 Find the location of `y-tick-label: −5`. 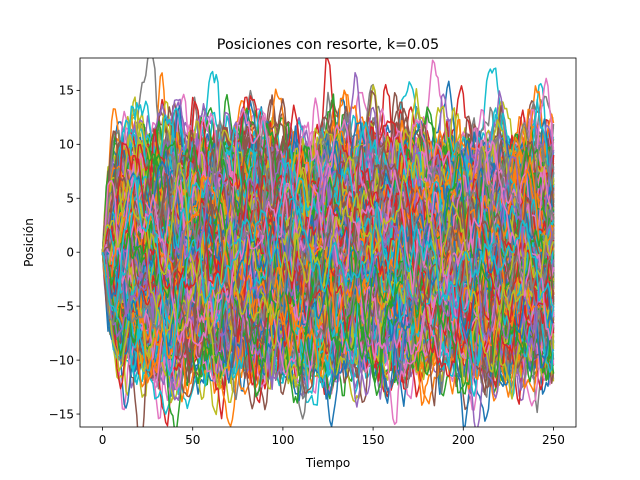

y-tick-label: −5 is located at coordinates (65, 306).